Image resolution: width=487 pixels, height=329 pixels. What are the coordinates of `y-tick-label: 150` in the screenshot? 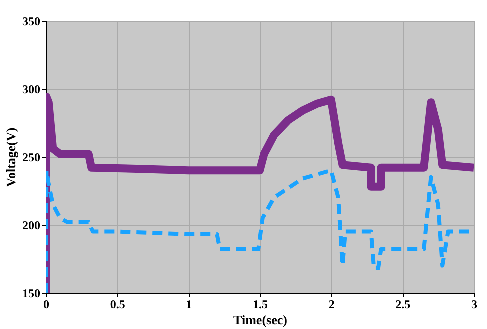 It's located at (31, 293).